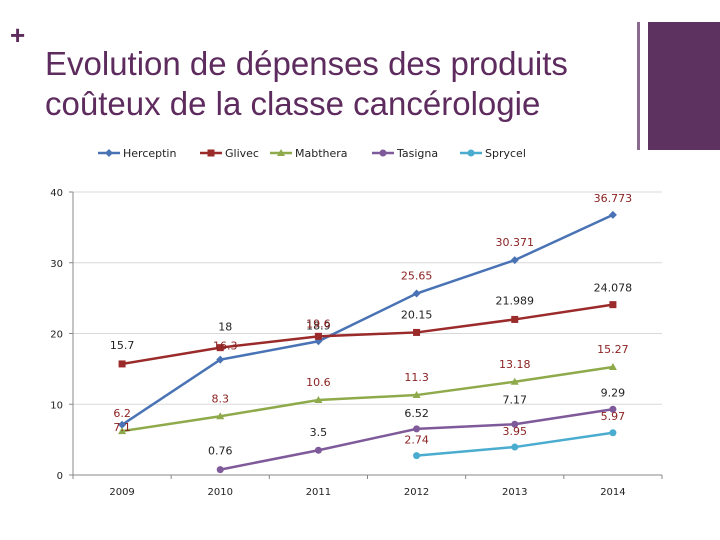 This screenshot has height=540, width=720. I want to click on sidebar-accent-line, so click(638, 86).